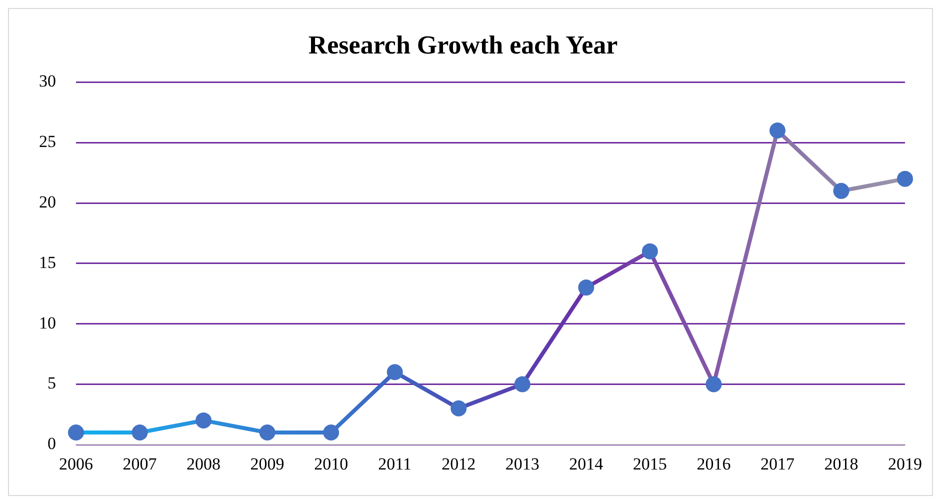  What do you see at coordinates (47, 142) in the screenshot?
I see `y-tick-label: 25` at bounding box center [47, 142].